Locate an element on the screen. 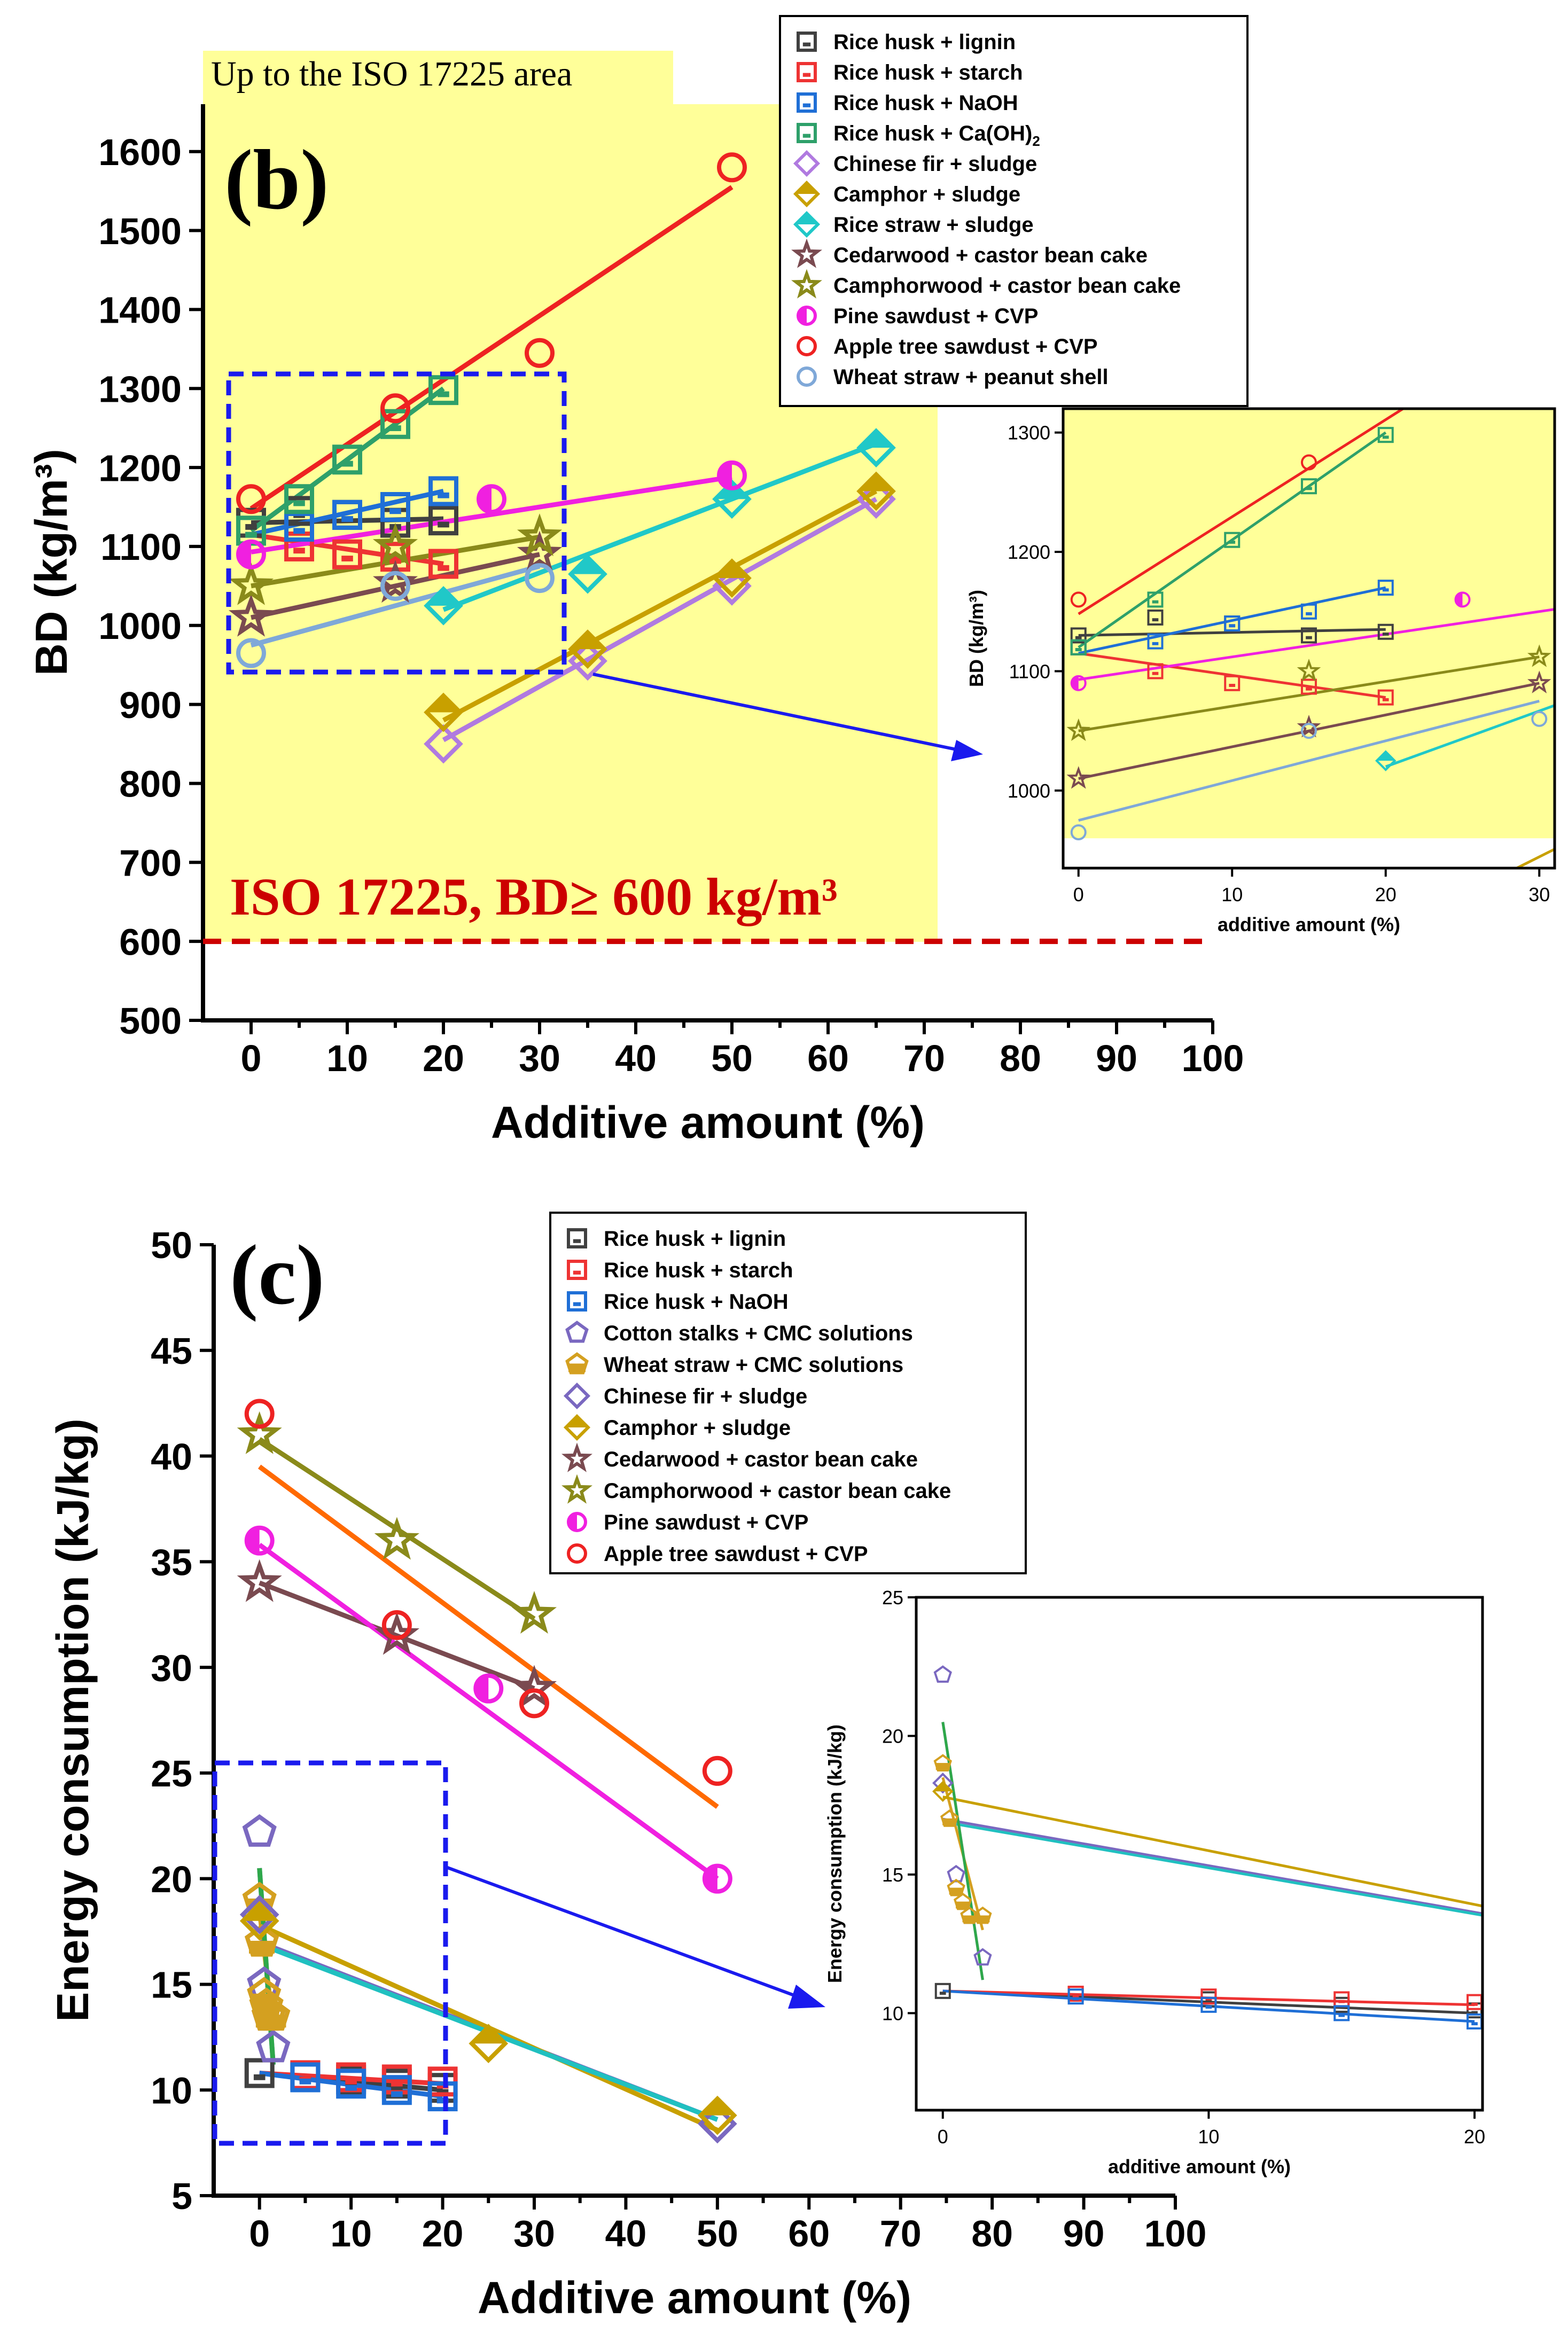  inset-frame is located at coordinates (1309, 638).